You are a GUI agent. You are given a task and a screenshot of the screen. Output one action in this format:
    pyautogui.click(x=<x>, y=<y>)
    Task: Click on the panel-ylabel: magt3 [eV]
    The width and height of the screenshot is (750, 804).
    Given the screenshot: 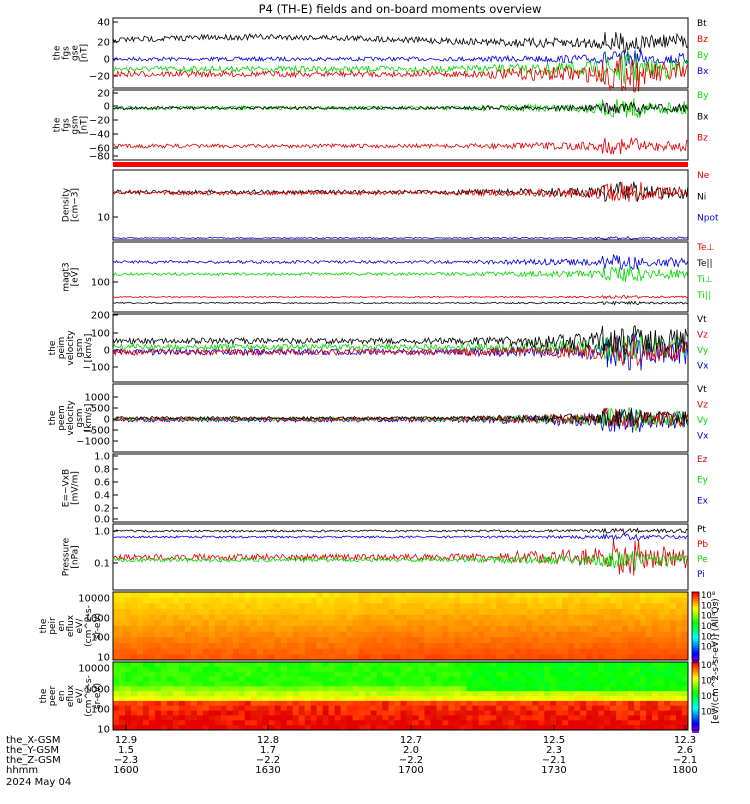 What is the action you would take?
    pyautogui.click(x=71, y=276)
    